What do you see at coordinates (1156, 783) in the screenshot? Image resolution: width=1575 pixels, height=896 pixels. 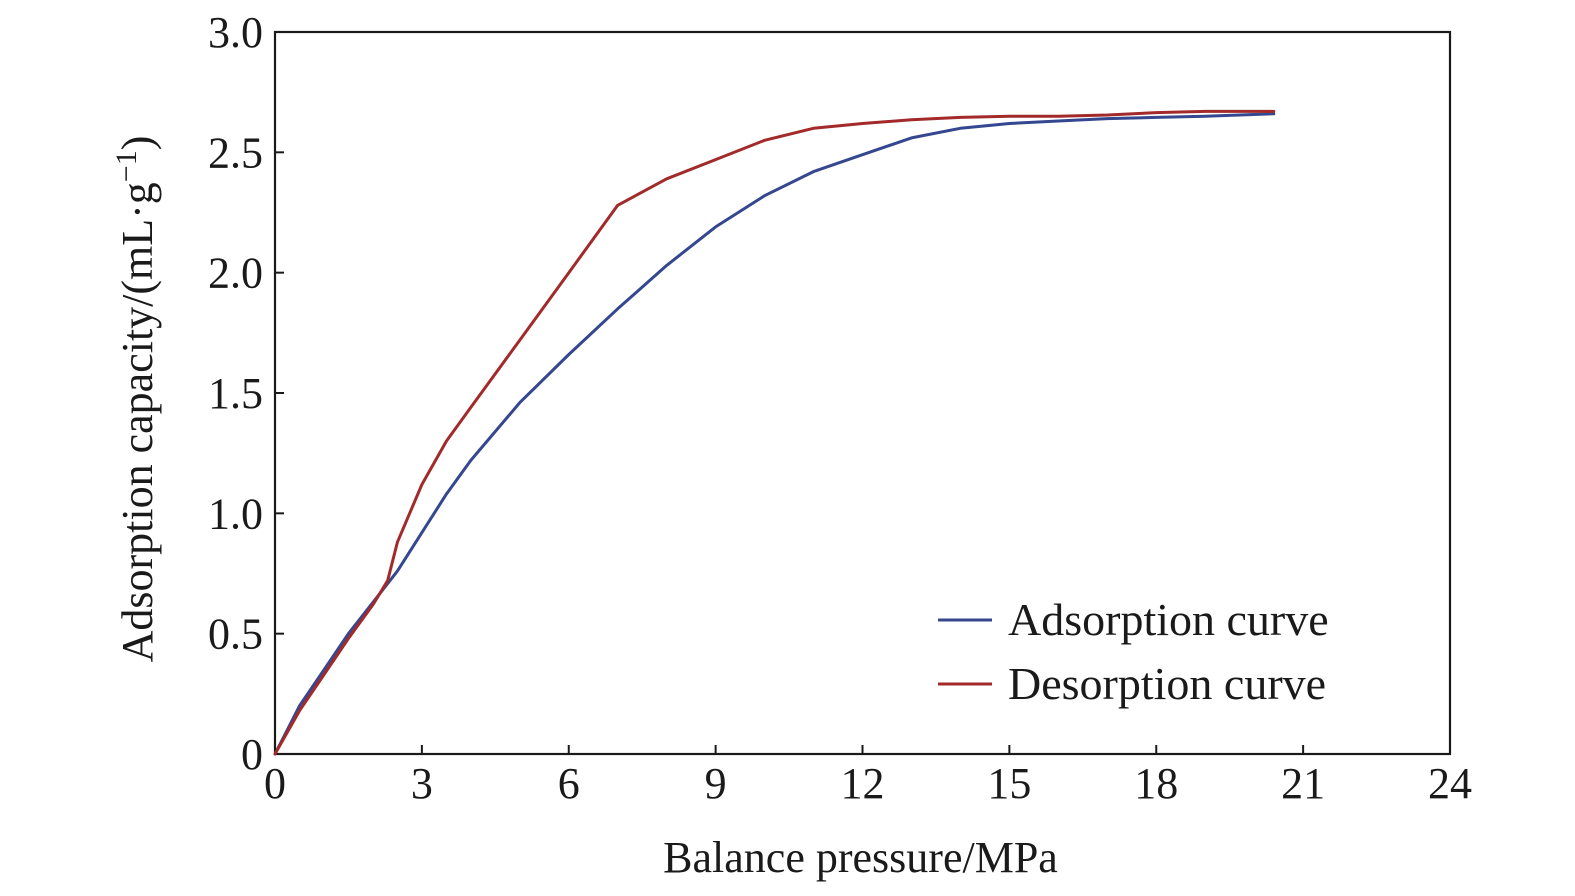 I see `x-tick-label: 18` at bounding box center [1156, 783].